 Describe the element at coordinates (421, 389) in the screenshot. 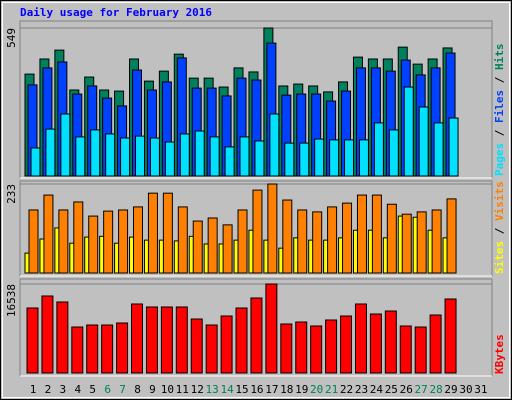

I see `x-tick-label: 27` at that location.